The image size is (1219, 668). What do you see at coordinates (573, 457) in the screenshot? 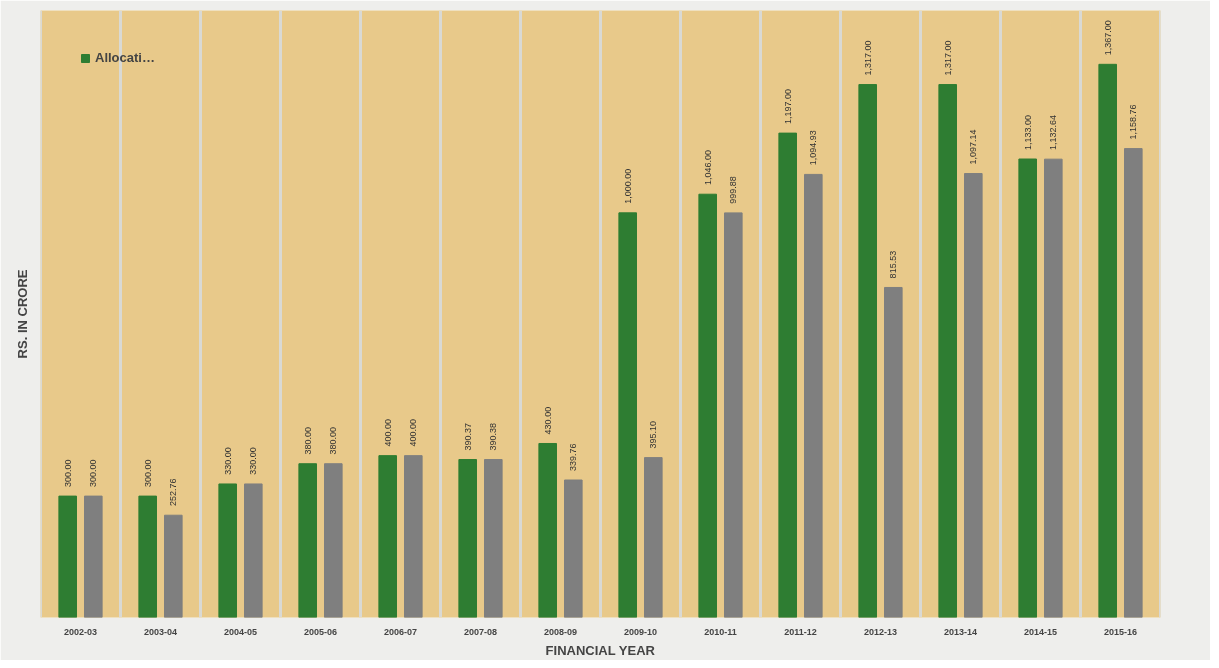
I see `data-label: 339.76` at bounding box center [573, 457].